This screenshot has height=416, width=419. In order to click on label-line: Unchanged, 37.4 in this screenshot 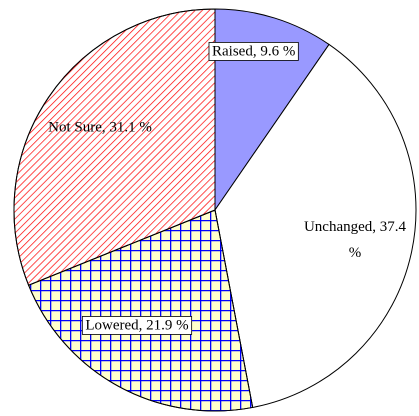, I will do `click(355, 227)`.